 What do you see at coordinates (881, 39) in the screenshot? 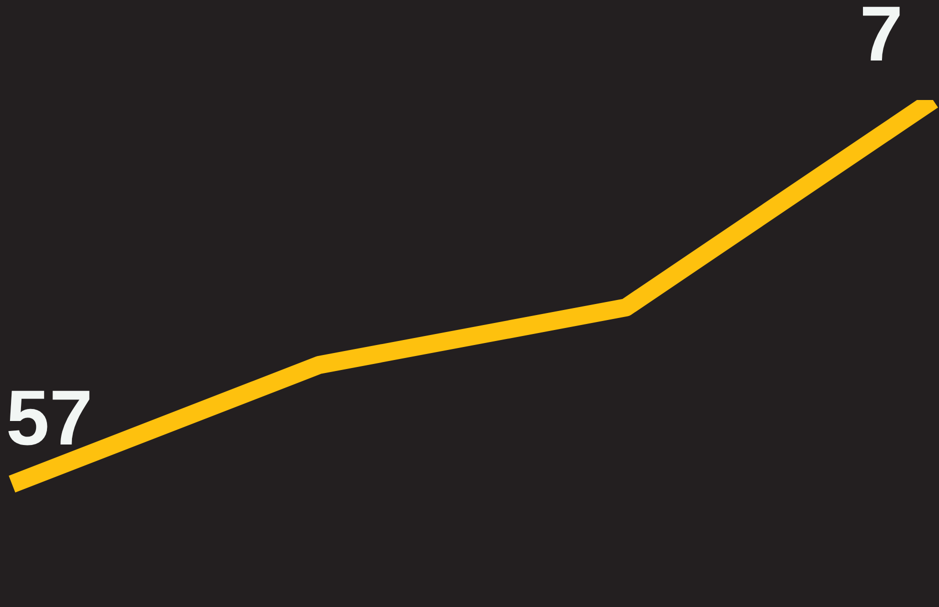
I see `text: 7` at bounding box center [881, 39].